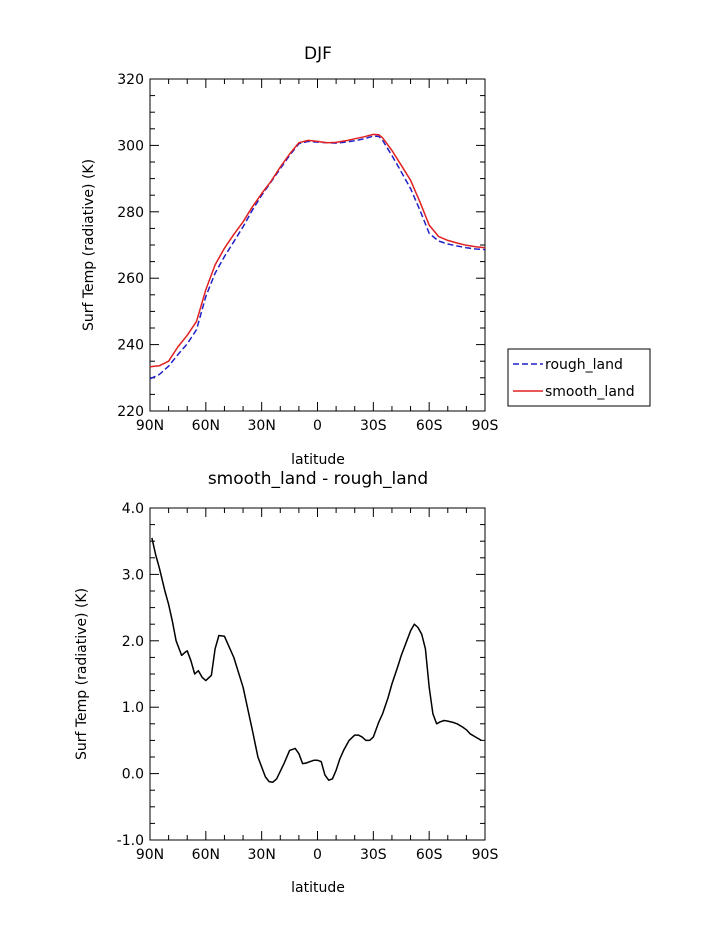 The height and width of the screenshot is (935, 723). Describe the element at coordinates (89, 245) in the screenshot. I see `top-chart-y-axis-label: Surf Temp (radiative) (K)` at that location.